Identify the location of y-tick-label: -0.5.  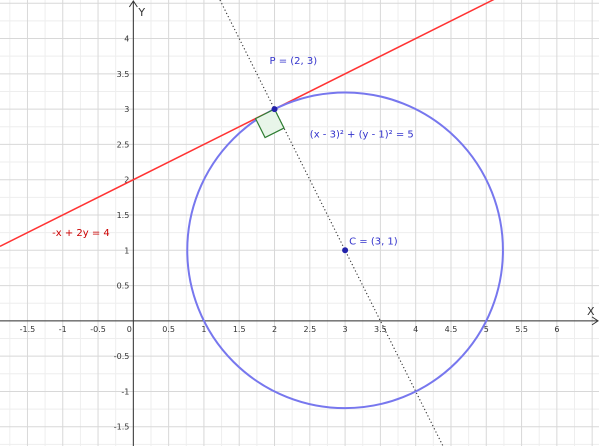
(122, 356).